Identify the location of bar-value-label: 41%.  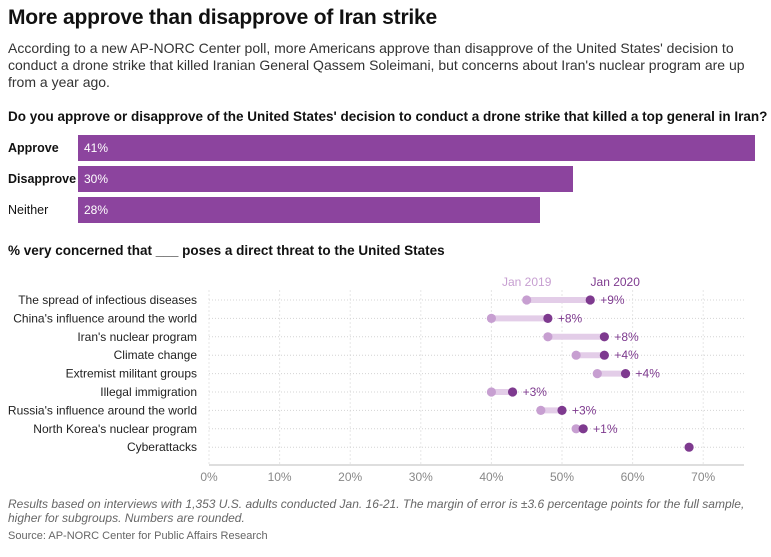
(96, 148).